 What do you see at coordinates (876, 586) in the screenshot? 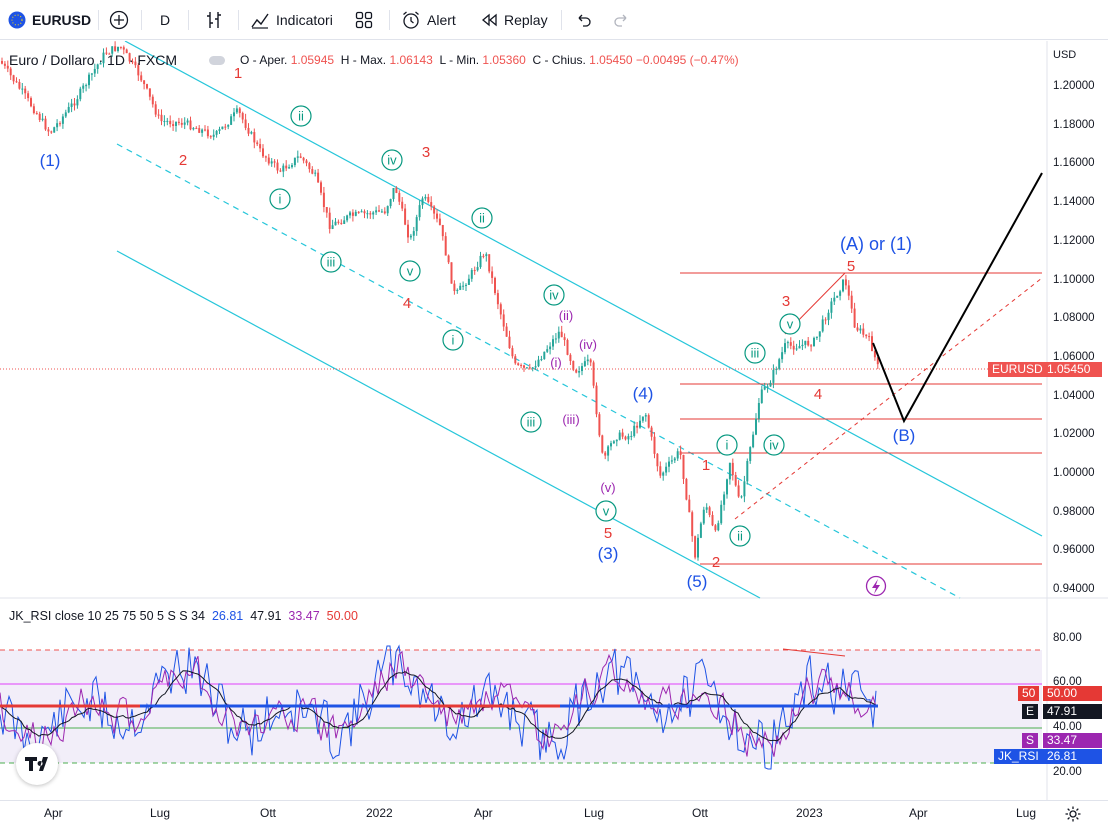
I see `lightning-icon` at bounding box center [876, 586].